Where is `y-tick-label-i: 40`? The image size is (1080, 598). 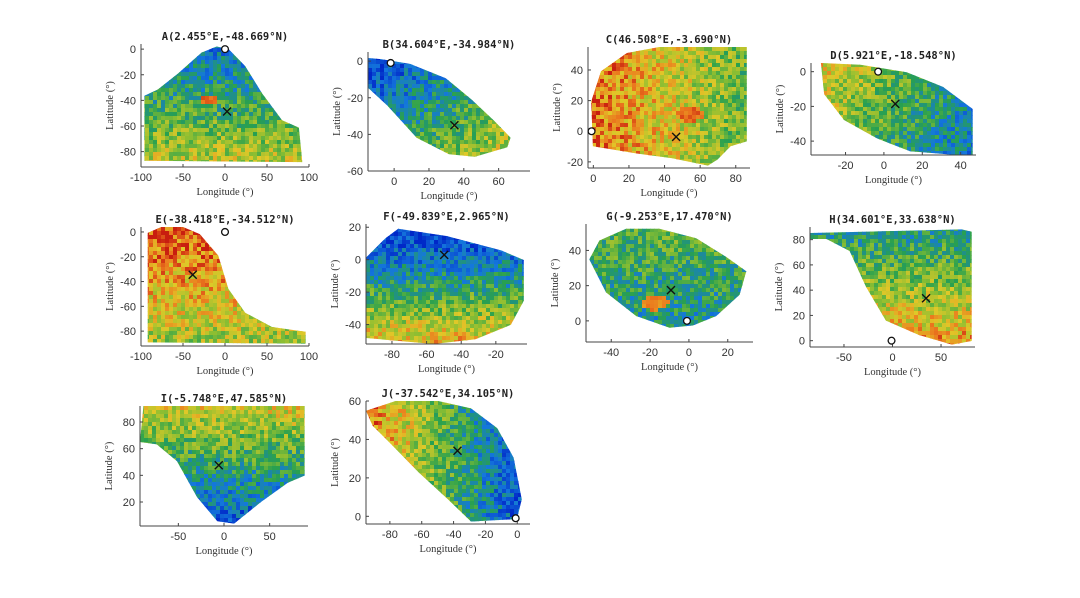
y-tick-label-i: 40 is located at coordinates (129, 476).